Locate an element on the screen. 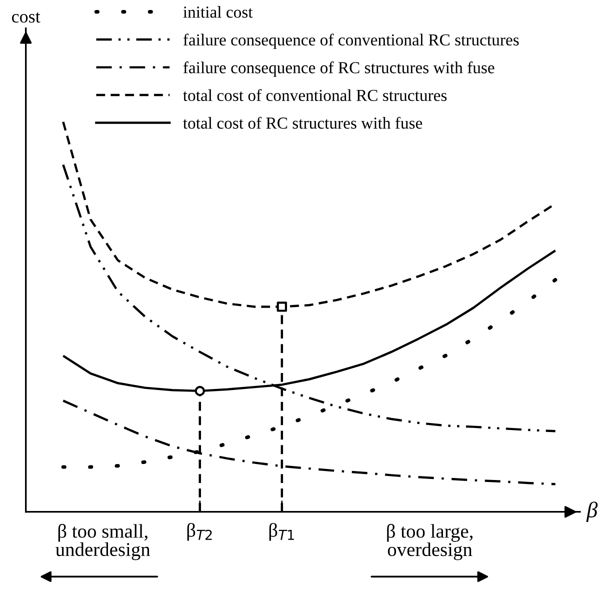 This screenshot has width=601, height=589. x-tick-label: β$_{T2}$ is located at coordinates (199, 531).